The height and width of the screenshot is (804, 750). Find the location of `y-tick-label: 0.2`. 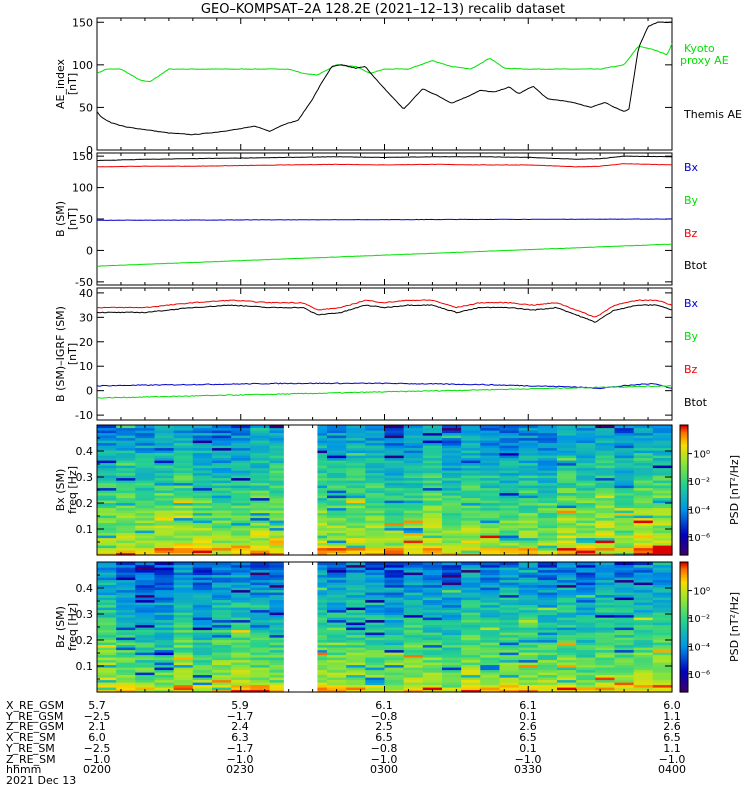

y-tick-label: 0.2 is located at coordinates (85, 503).